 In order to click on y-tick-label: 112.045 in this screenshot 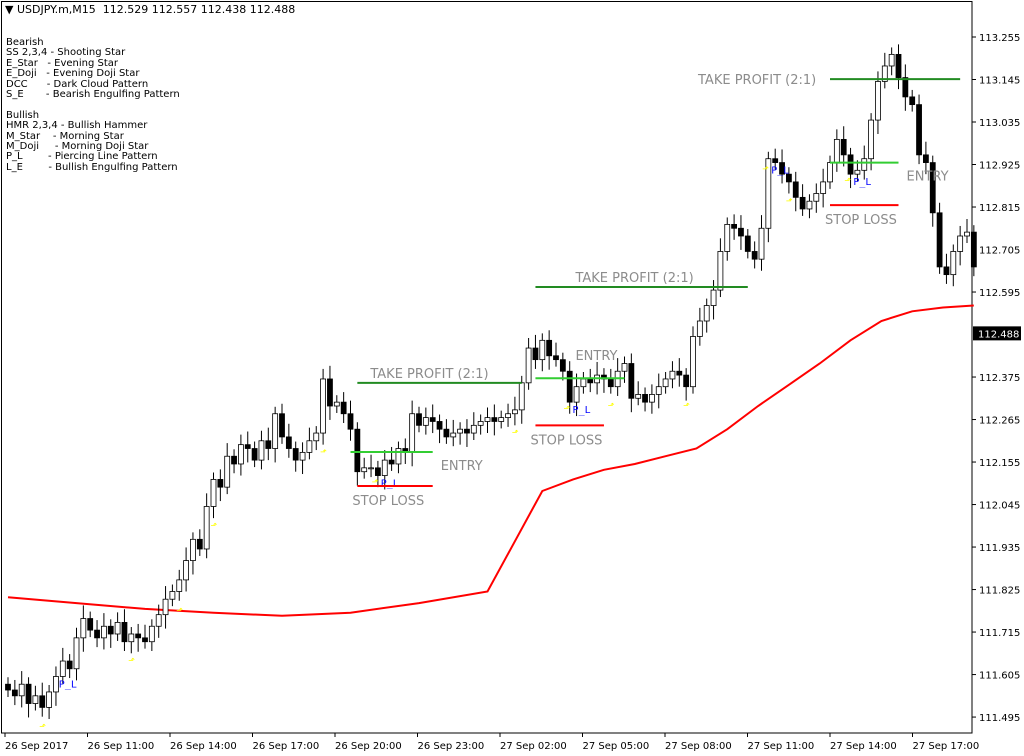, I will do `click(999, 506)`.